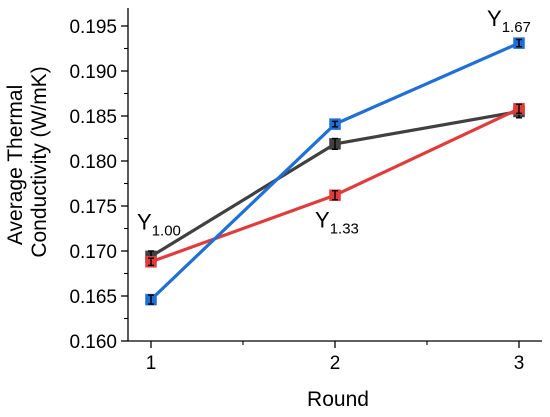  Describe the element at coordinates (93, 342) in the screenshot. I see `y-tick-label: 0.160` at that location.